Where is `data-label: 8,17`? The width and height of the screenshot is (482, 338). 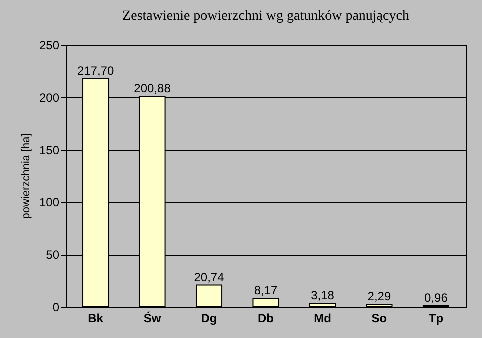 data-label: 8,17 is located at coordinates (266, 290).